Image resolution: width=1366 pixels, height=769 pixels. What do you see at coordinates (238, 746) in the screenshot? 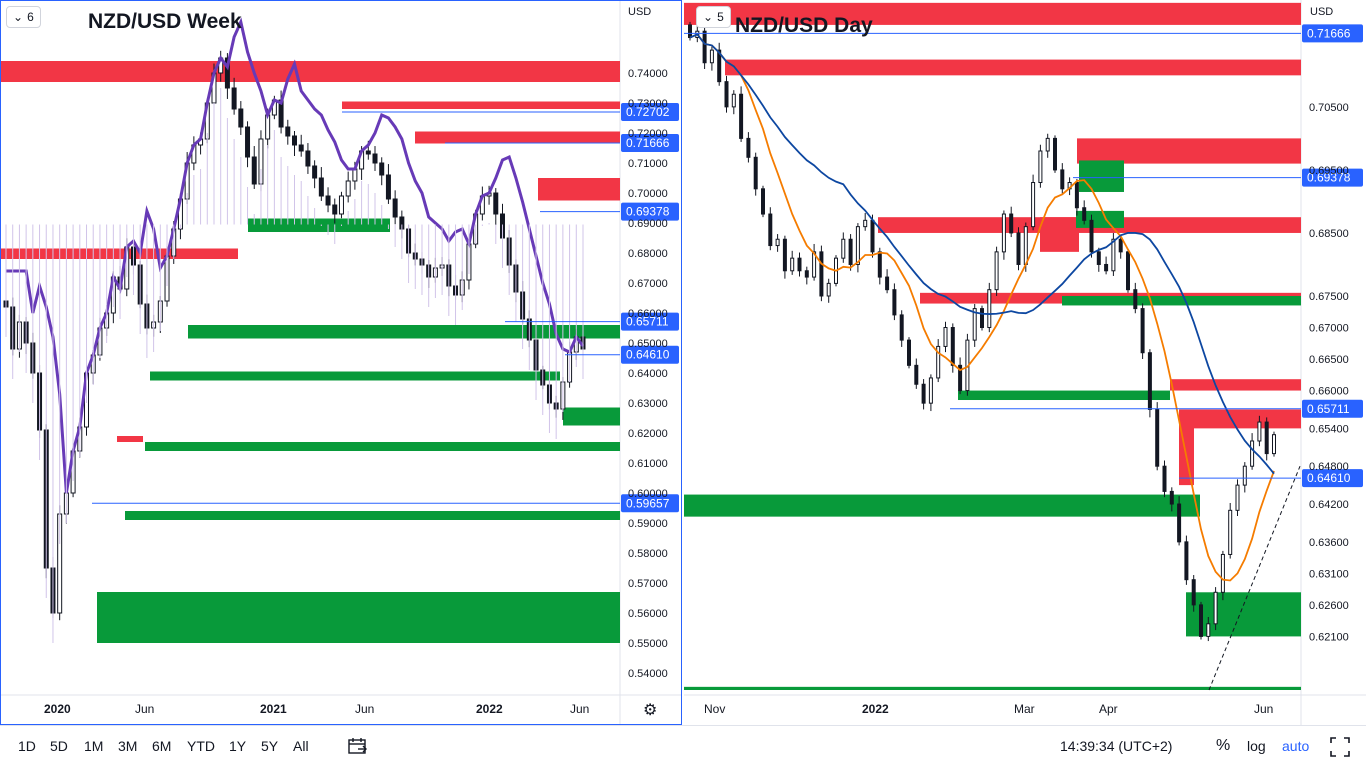
I see `timeframe-1y: 1Y` at bounding box center [238, 746].